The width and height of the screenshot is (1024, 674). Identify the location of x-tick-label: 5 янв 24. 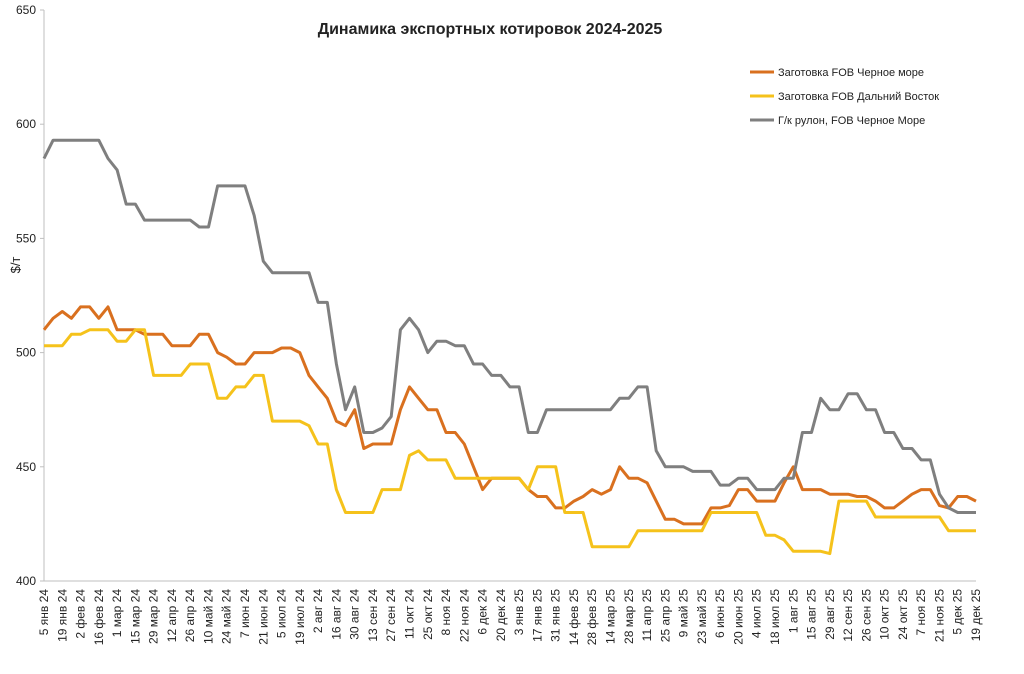
(44, 612).